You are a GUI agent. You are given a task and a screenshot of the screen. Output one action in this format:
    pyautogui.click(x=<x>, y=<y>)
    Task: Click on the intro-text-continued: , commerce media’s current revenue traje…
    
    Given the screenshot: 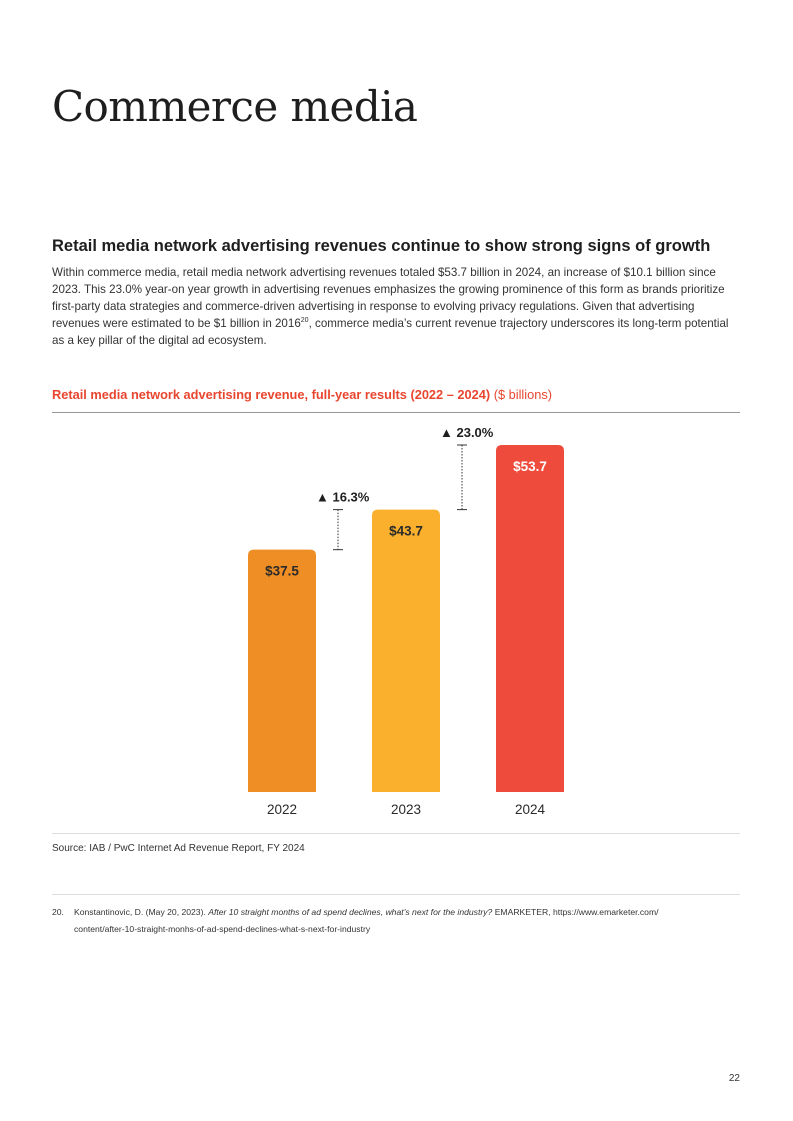 What is the action you would take?
    pyautogui.click(x=390, y=332)
    